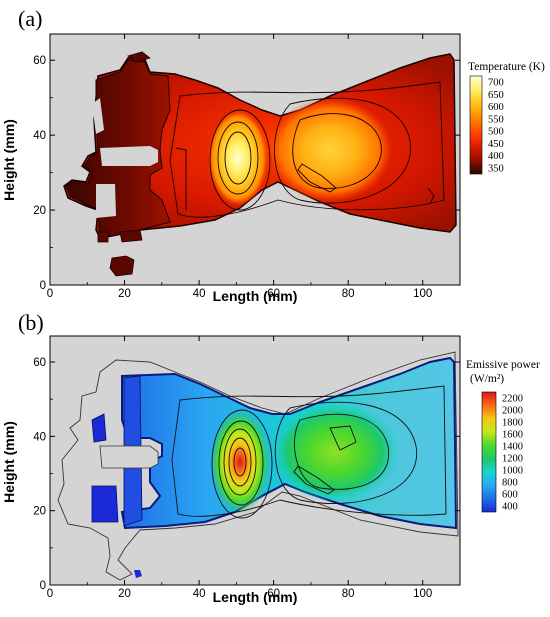 Image resolution: width=550 pixels, height=617 pixels. What do you see at coordinates (510, 495) in the screenshot?
I see `panel-b-legend-level: 600` at bounding box center [510, 495].